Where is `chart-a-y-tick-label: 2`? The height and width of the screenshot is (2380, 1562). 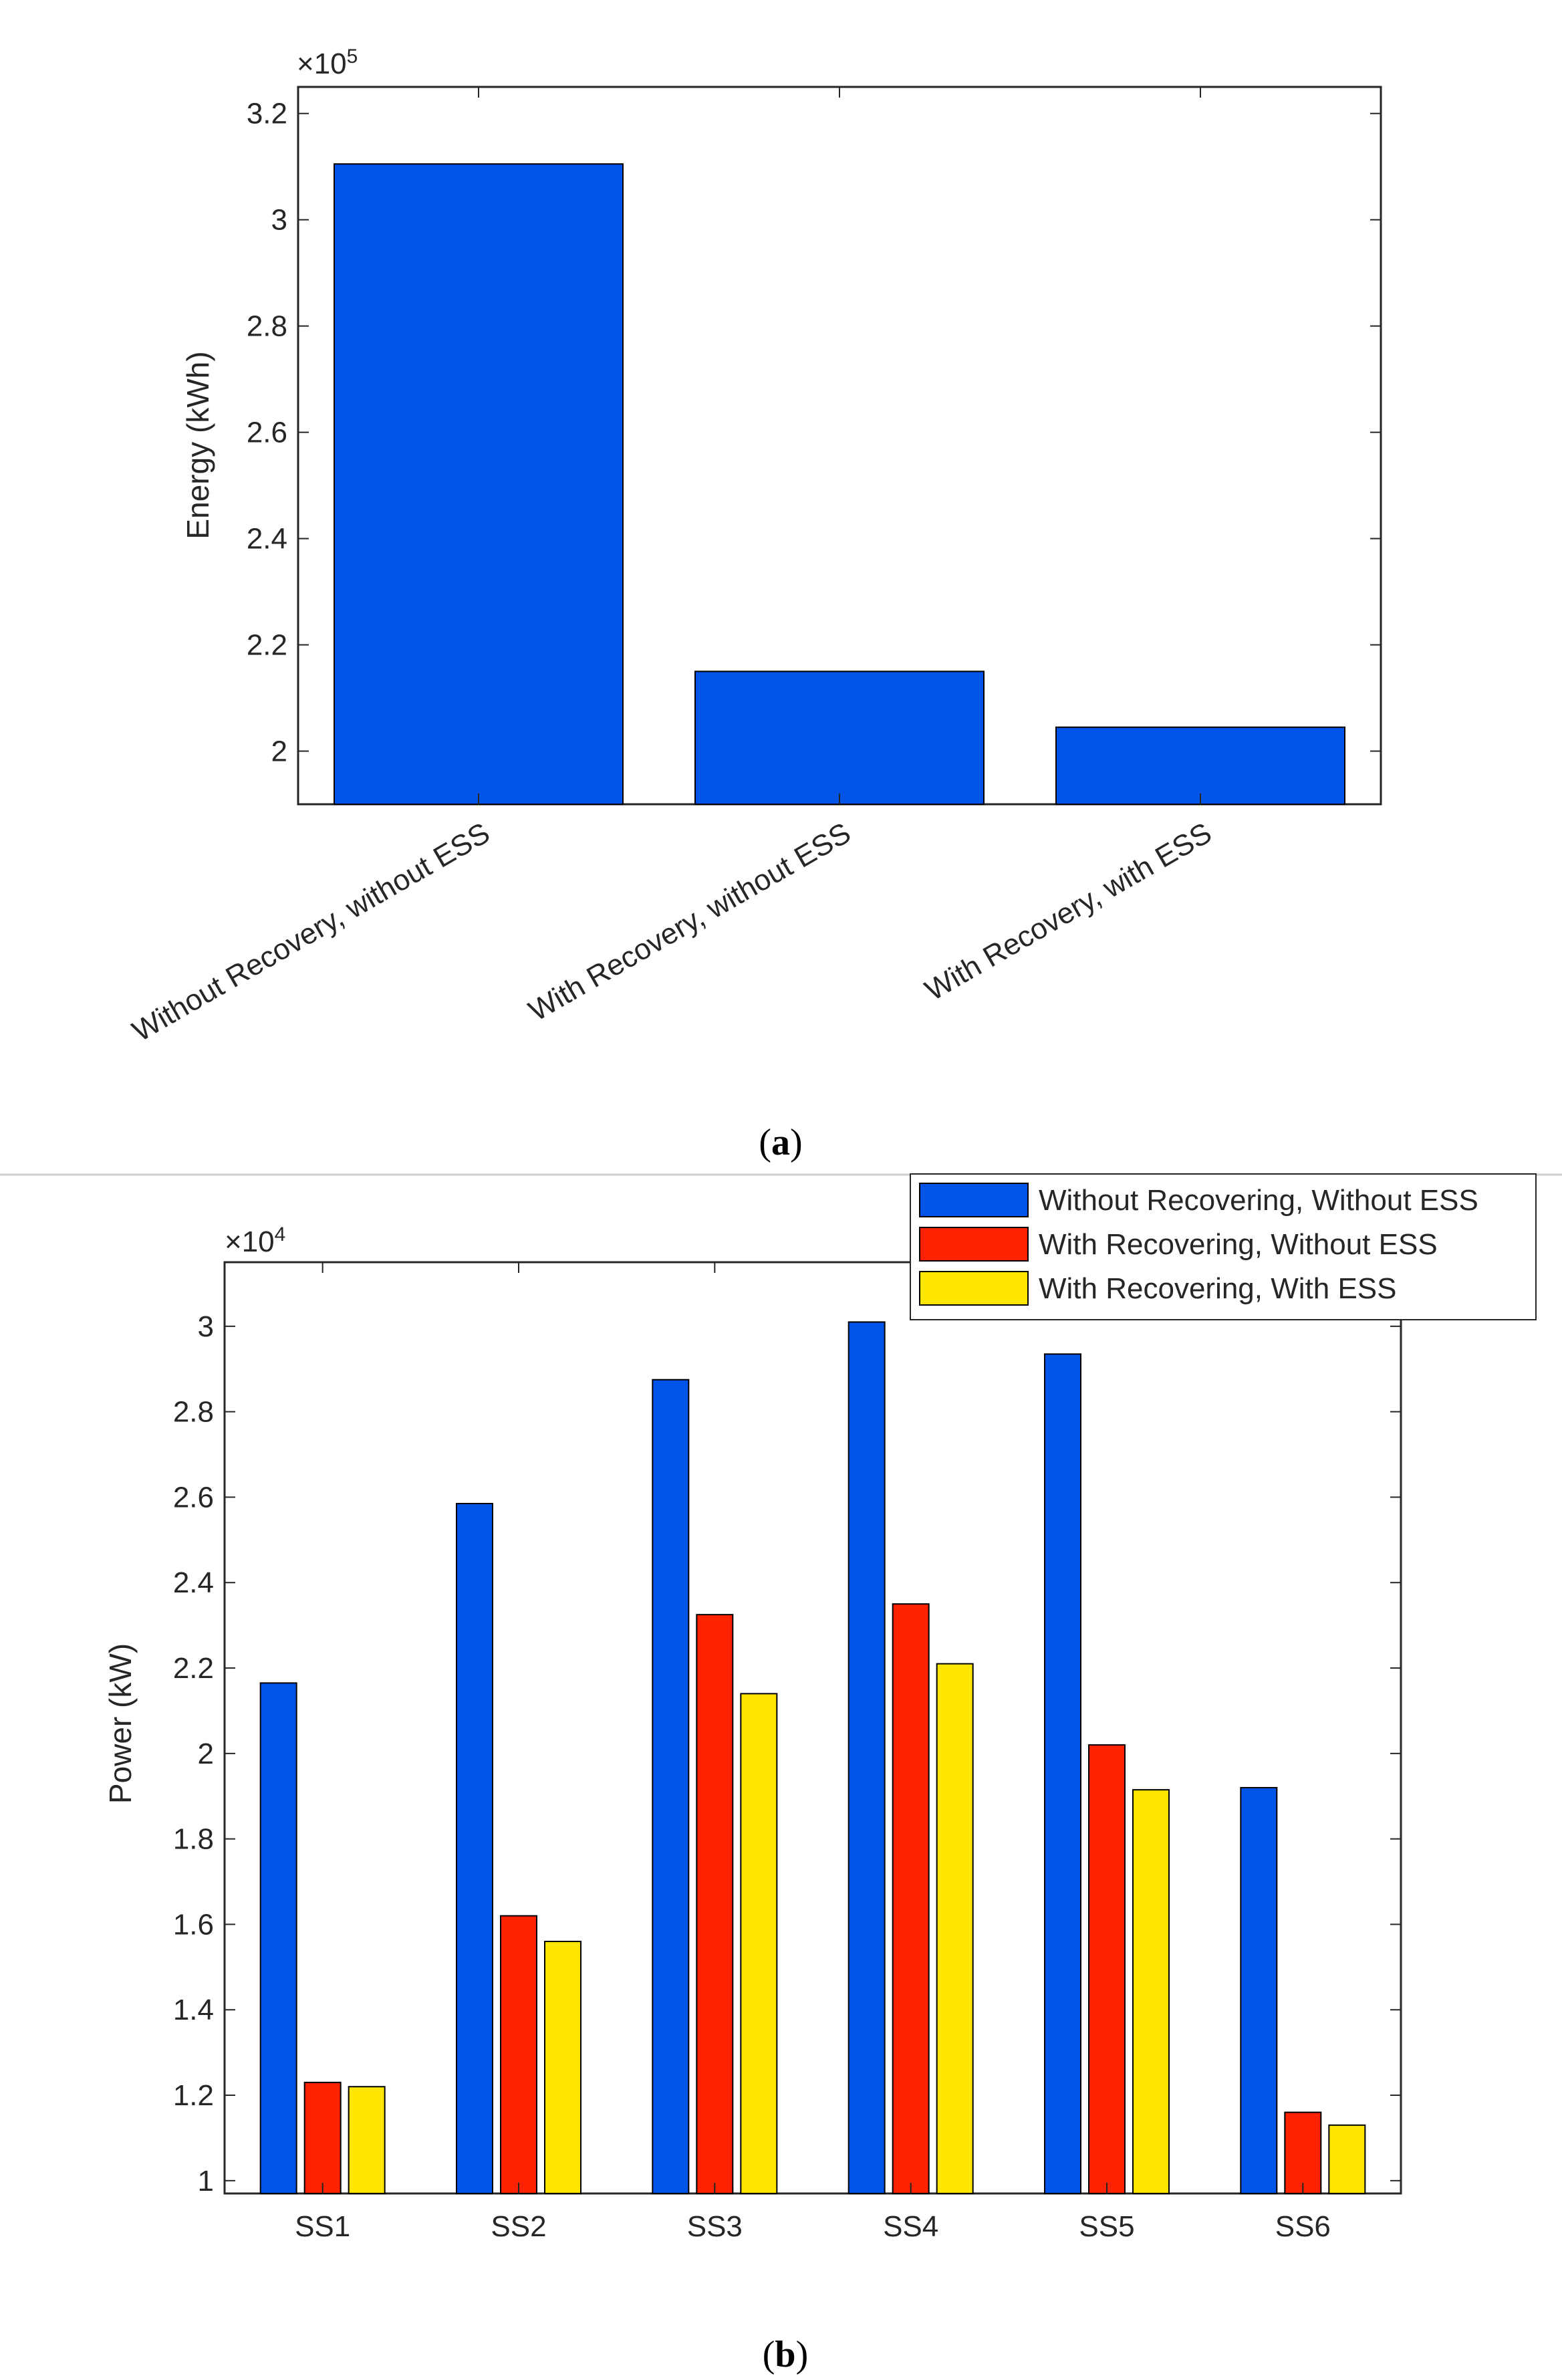
chart-a-y-tick-label: 2 is located at coordinates (279, 751).